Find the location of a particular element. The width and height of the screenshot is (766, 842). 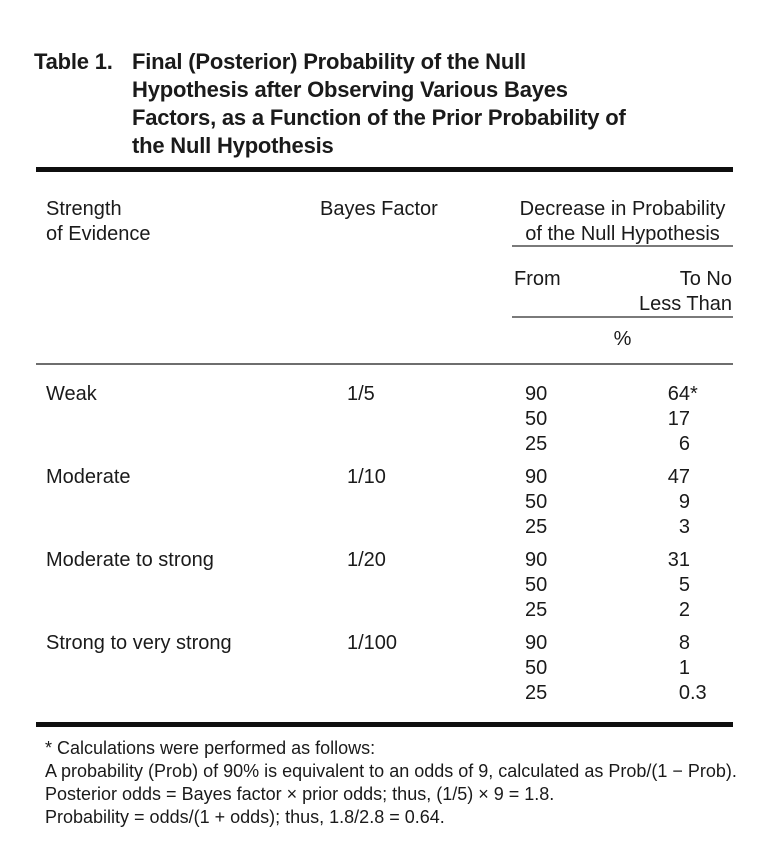

to-value-main: 3 is located at coordinates (684, 527).